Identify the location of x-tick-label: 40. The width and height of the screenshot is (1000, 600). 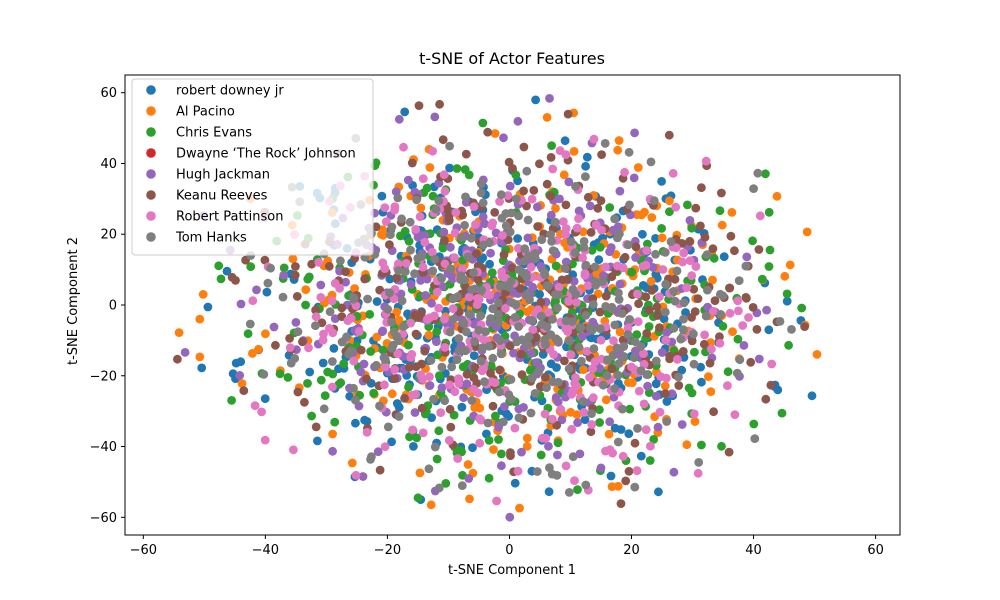
(753, 550).